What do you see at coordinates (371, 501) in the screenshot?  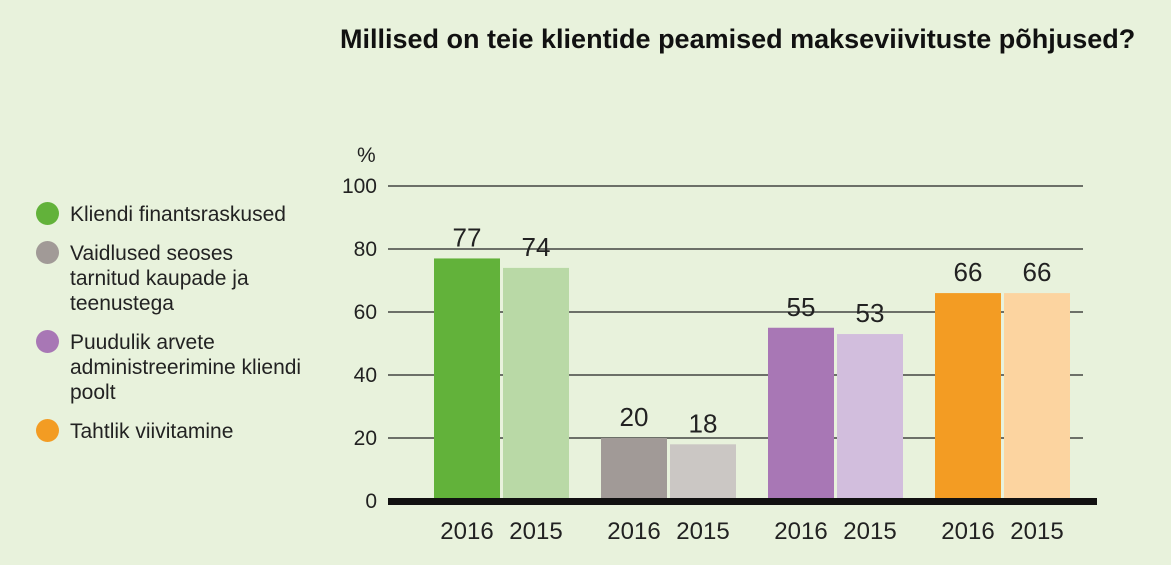 I see `y-tick-label: 0` at bounding box center [371, 501].